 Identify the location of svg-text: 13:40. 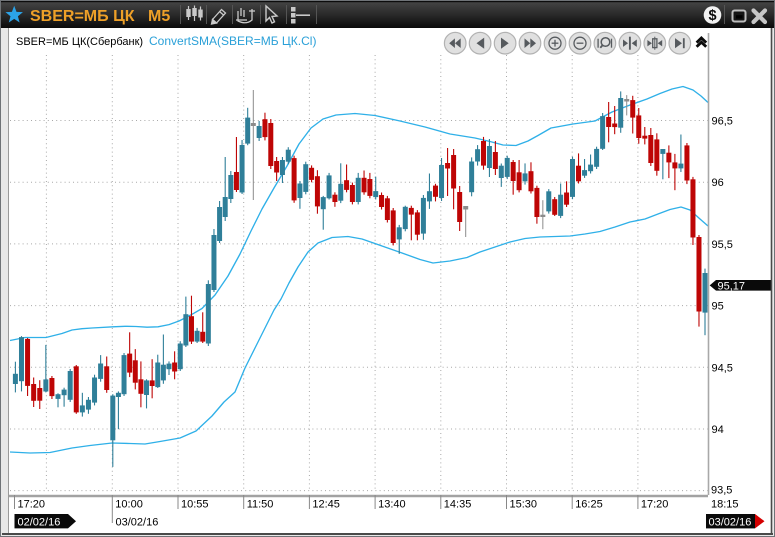
(392, 505).